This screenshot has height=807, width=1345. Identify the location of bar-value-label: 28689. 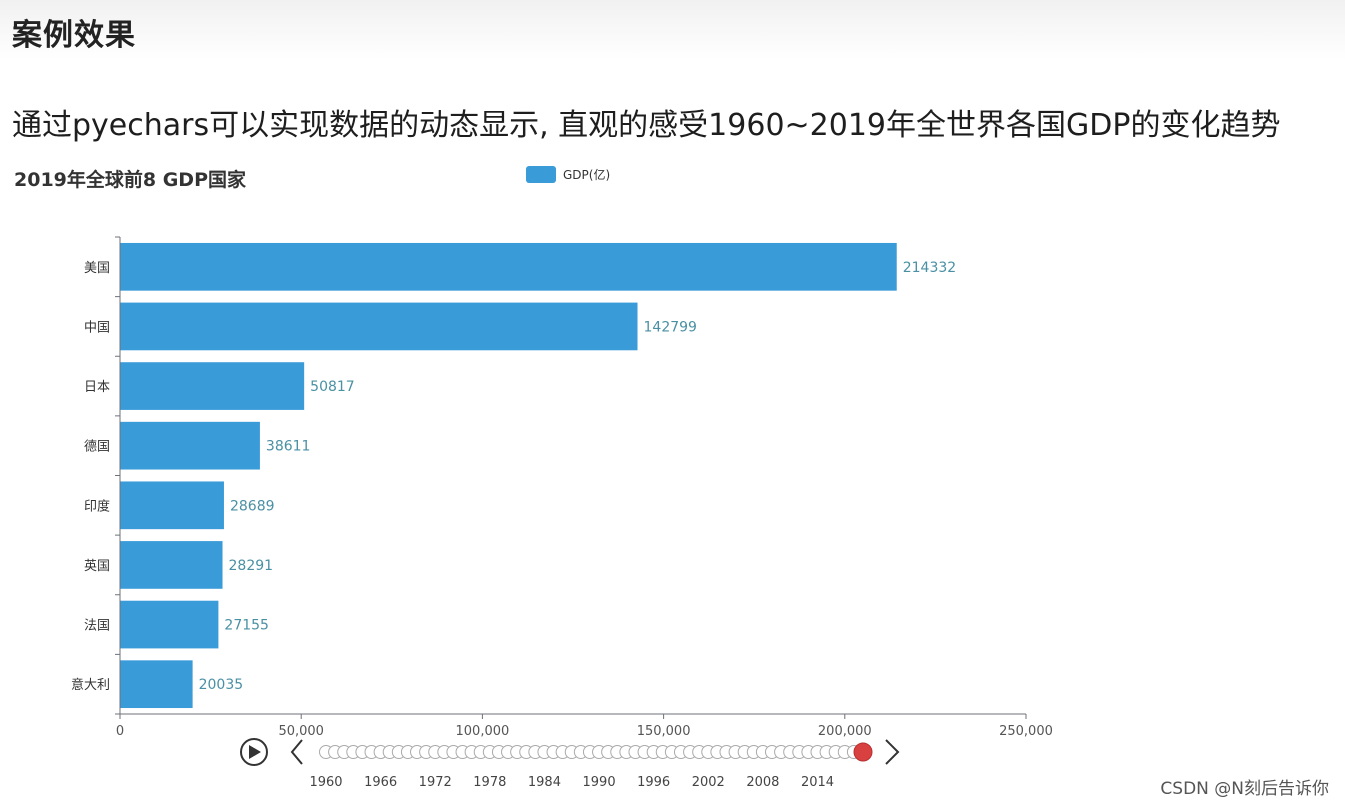
(252, 506).